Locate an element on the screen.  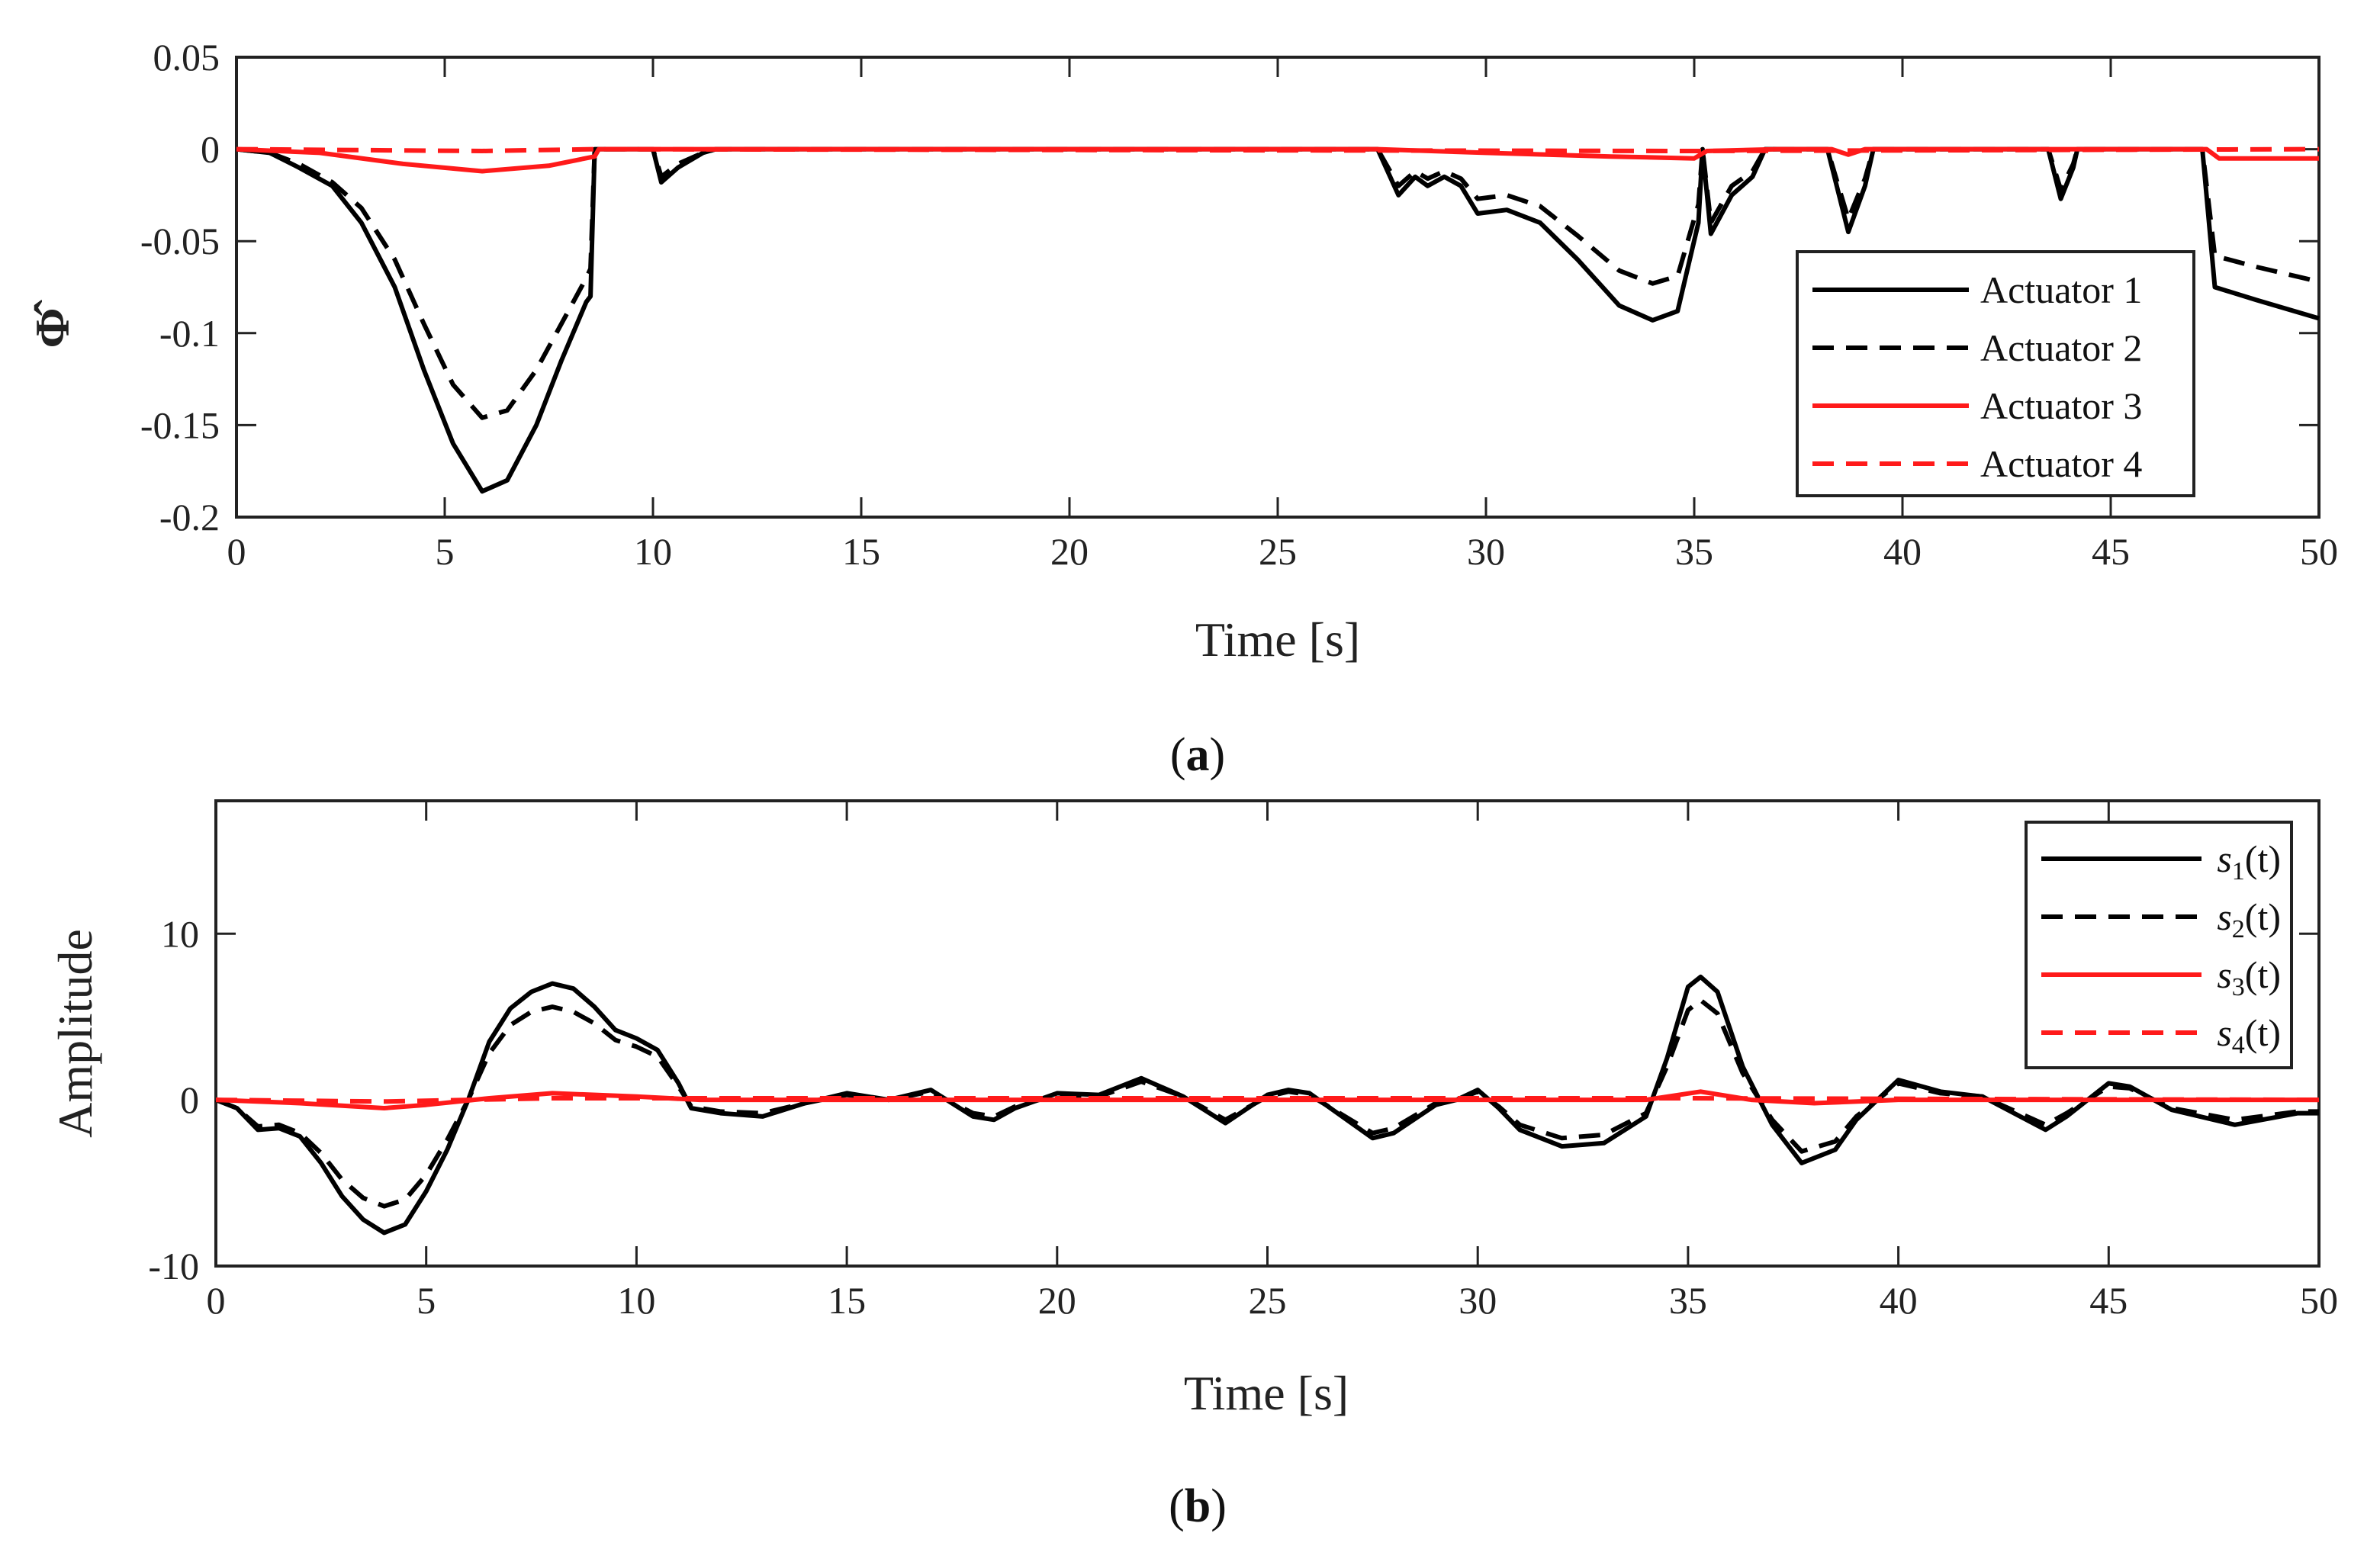
caption-a: (a) is located at coordinates (1197, 755).